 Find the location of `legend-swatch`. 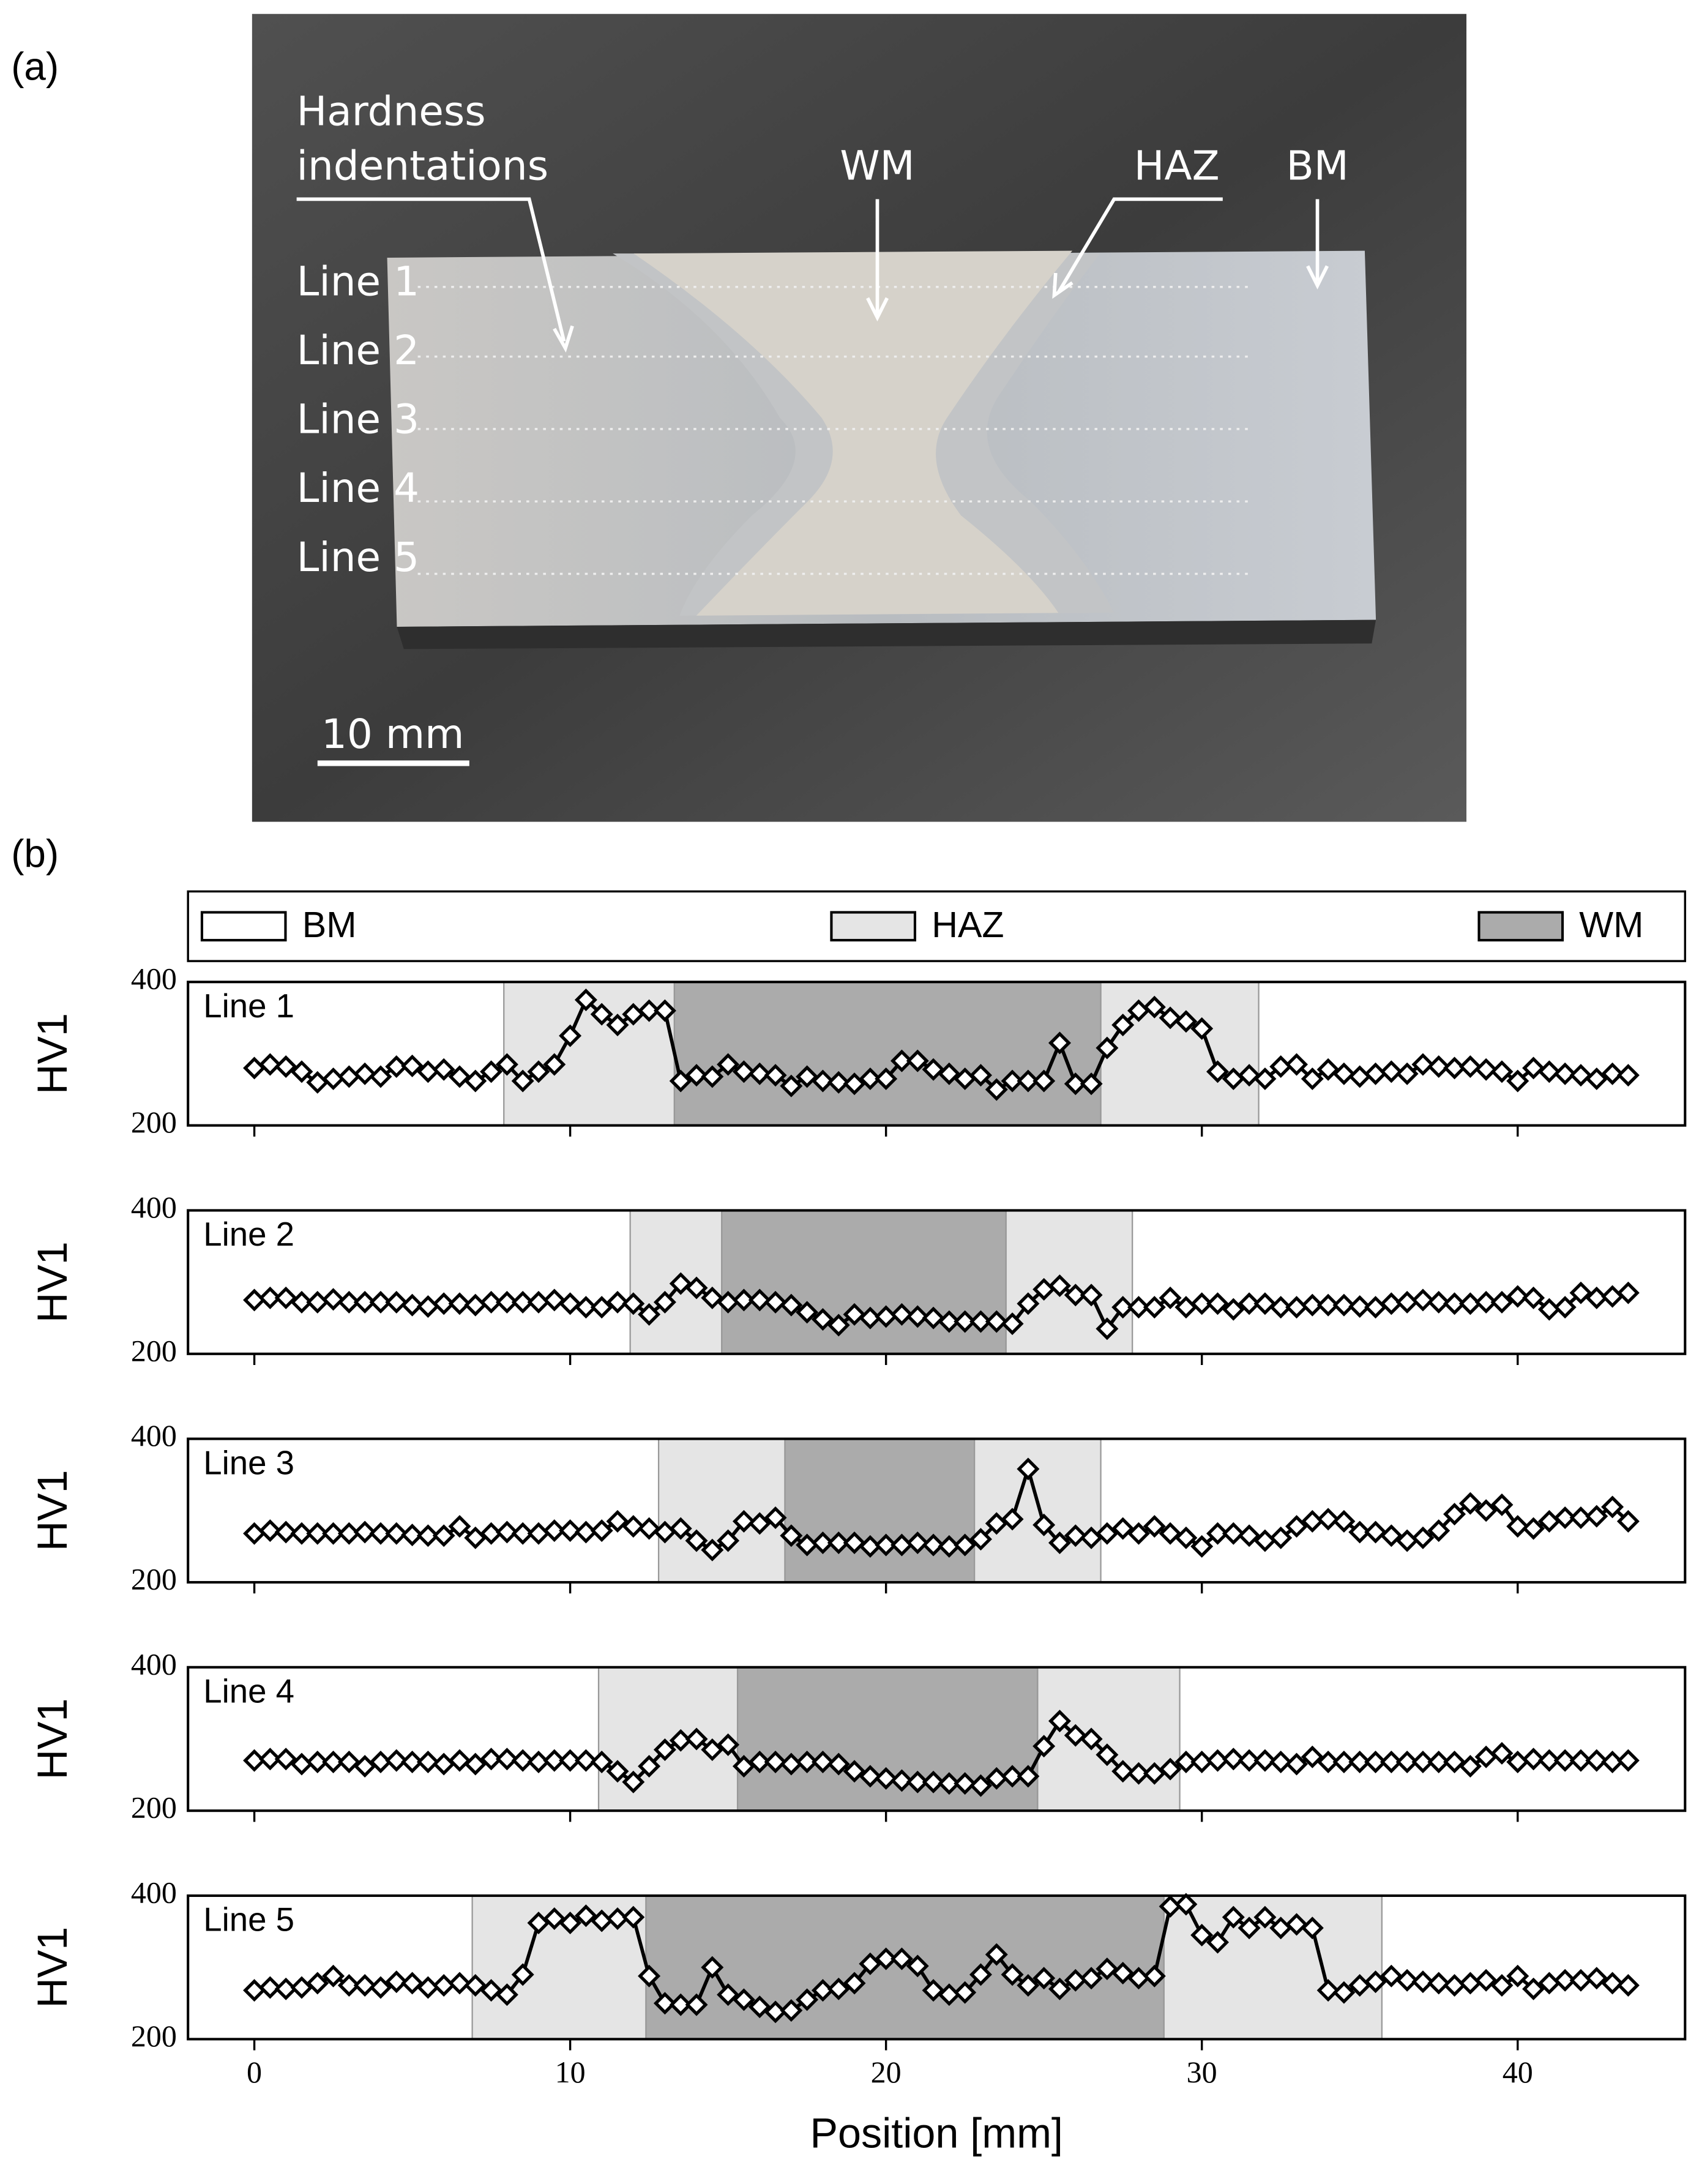

legend-swatch is located at coordinates (873, 926).